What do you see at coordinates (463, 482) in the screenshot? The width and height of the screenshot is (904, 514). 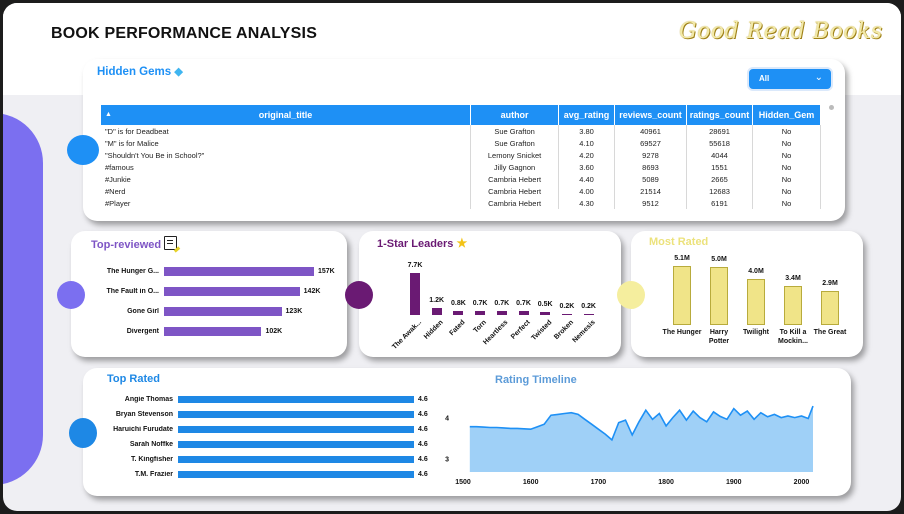 I see `x-tick-label: 1500` at bounding box center [463, 482].